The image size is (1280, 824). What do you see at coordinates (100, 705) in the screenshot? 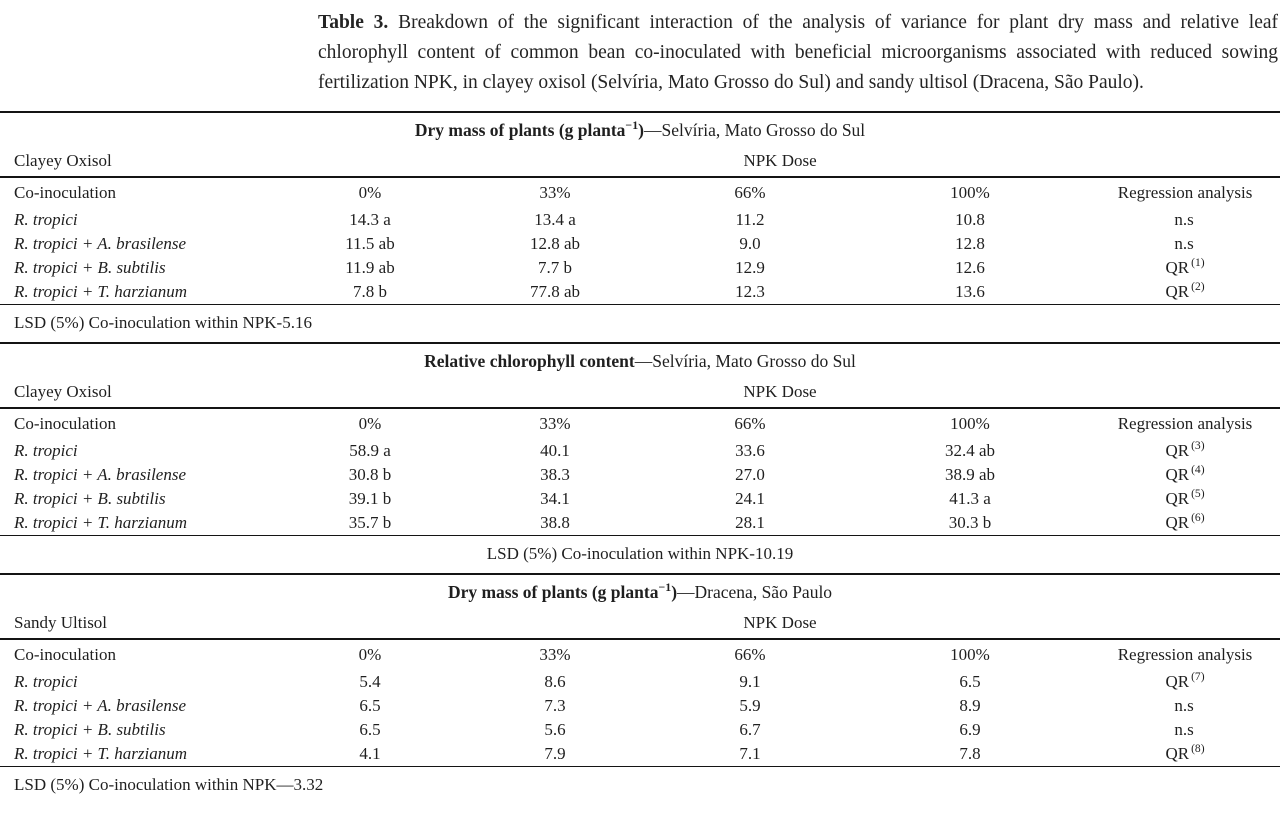
I see `treatment-label: R. tropici + A. brasilense` at bounding box center [100, 705].